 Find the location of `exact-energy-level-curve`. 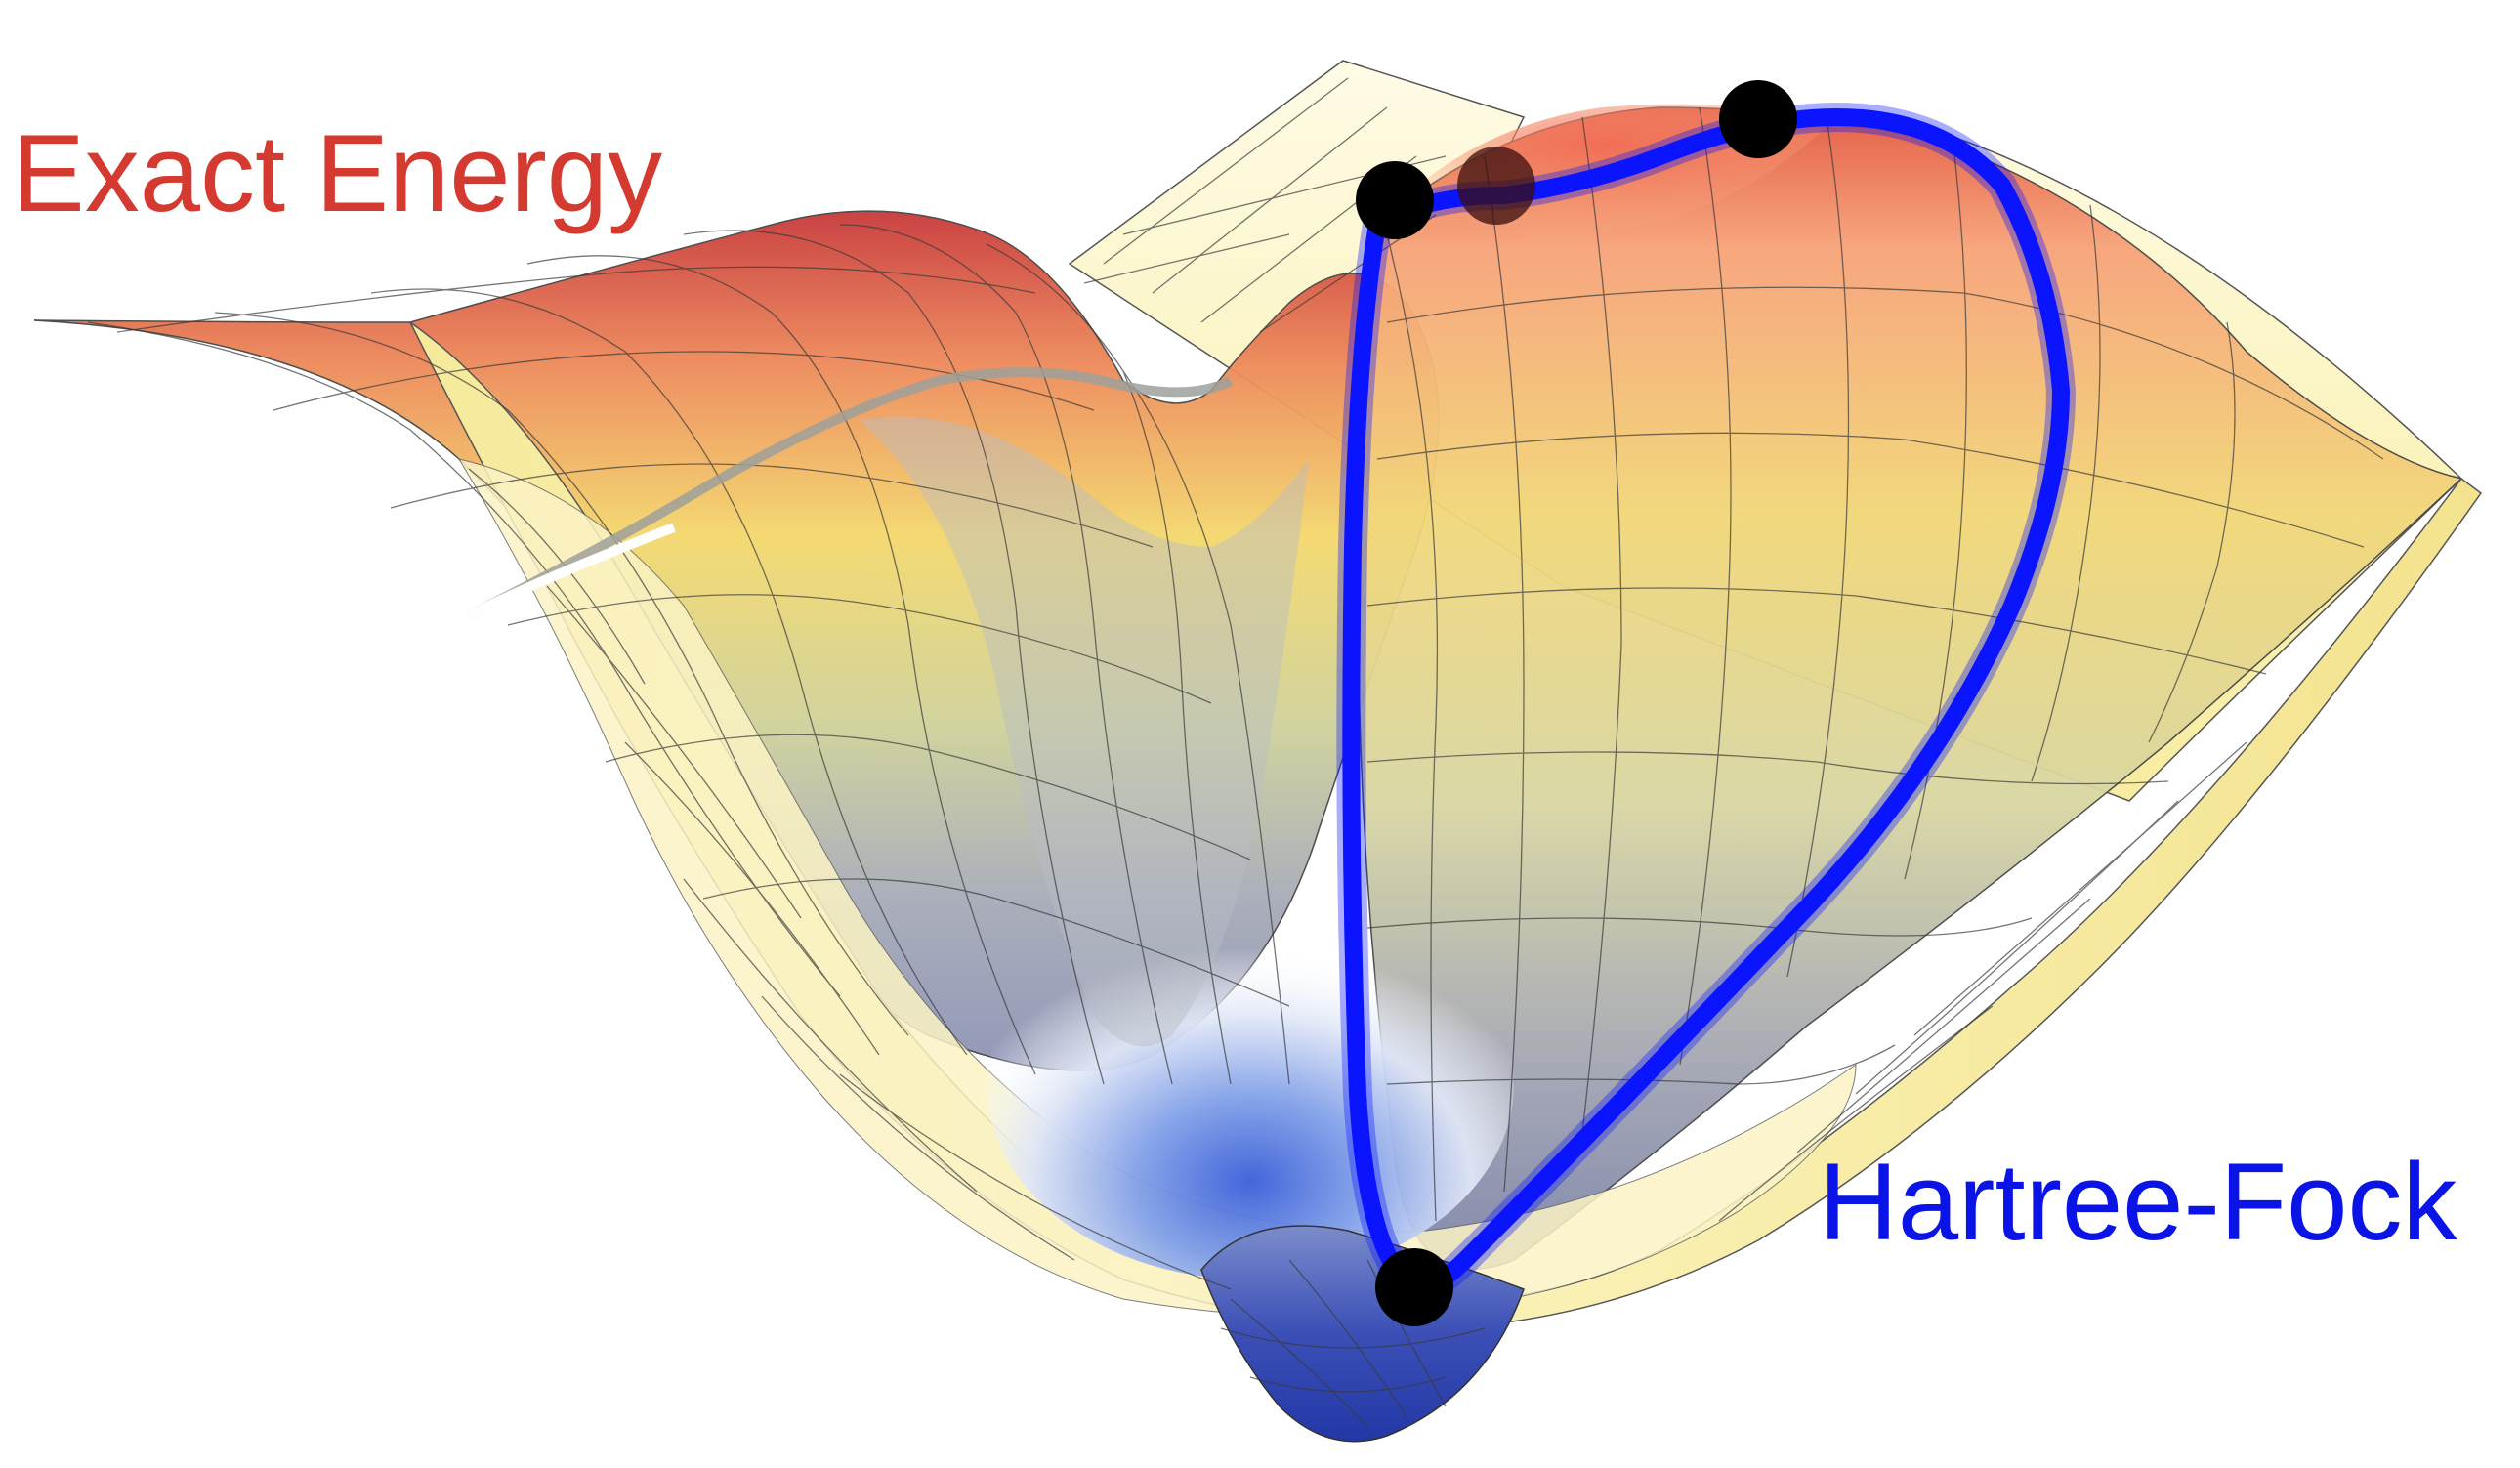

exact-energy-level-curve is located at coordinates (850, 494).